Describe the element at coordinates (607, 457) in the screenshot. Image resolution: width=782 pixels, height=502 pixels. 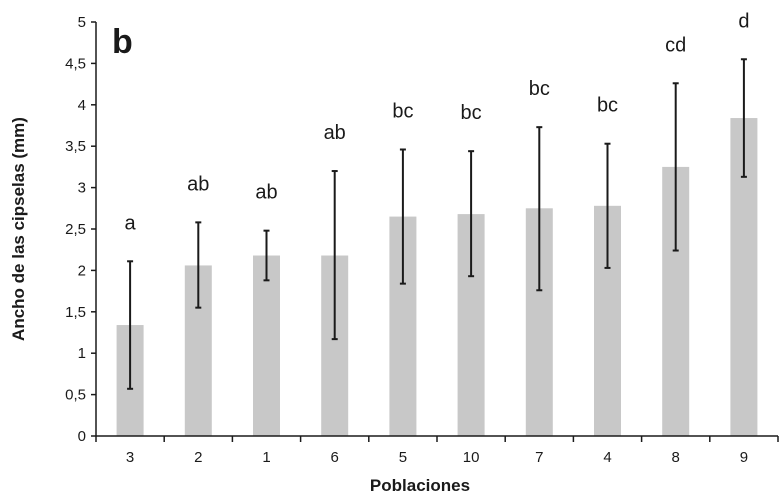
I see `x-tick-label: 4` at that location.